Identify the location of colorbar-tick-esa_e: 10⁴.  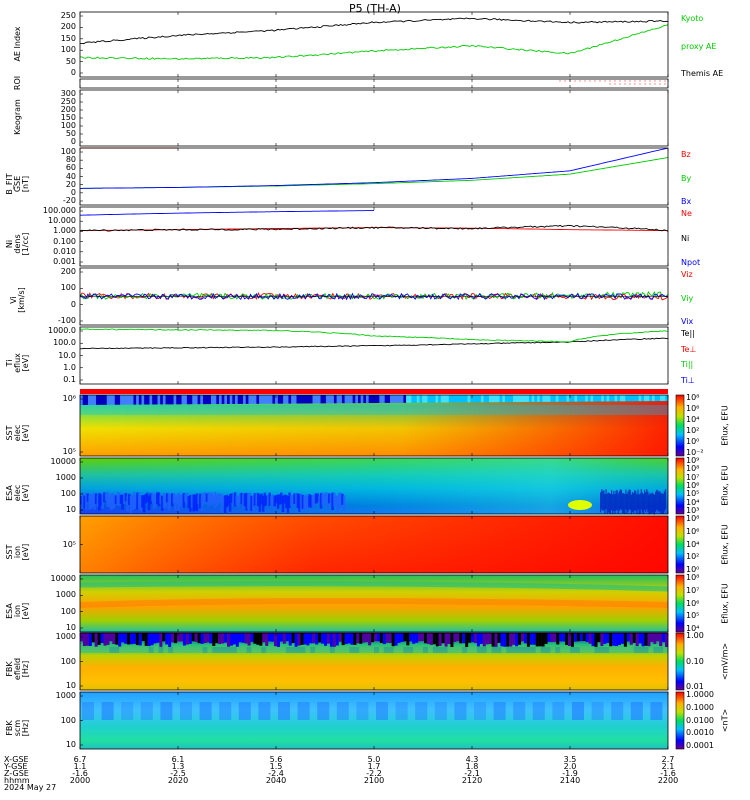
(693, 502).